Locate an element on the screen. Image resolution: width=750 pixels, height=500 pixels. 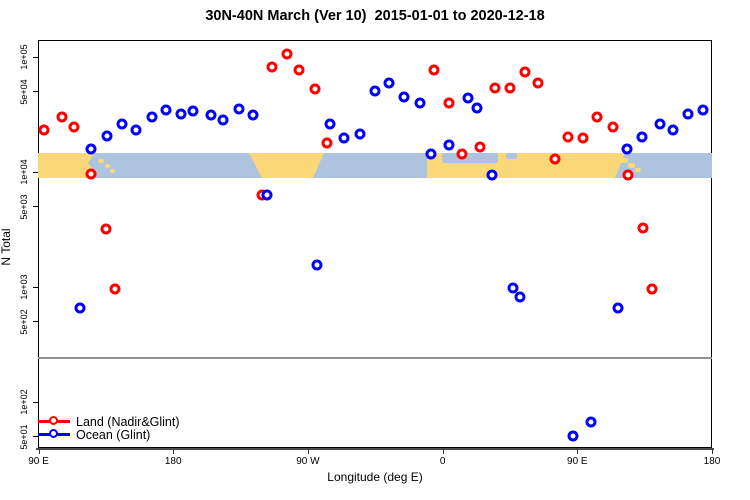
x-axis-line is located at coordinates (375, 449).